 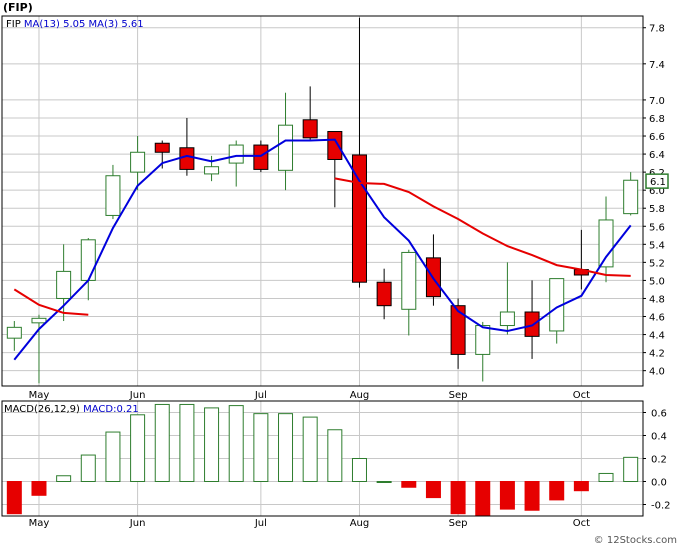 What do you see at coordinates (657, 336) in the screenshot?
I see `price-y-tick-label: 4.4` at bounding box center [657, 336].